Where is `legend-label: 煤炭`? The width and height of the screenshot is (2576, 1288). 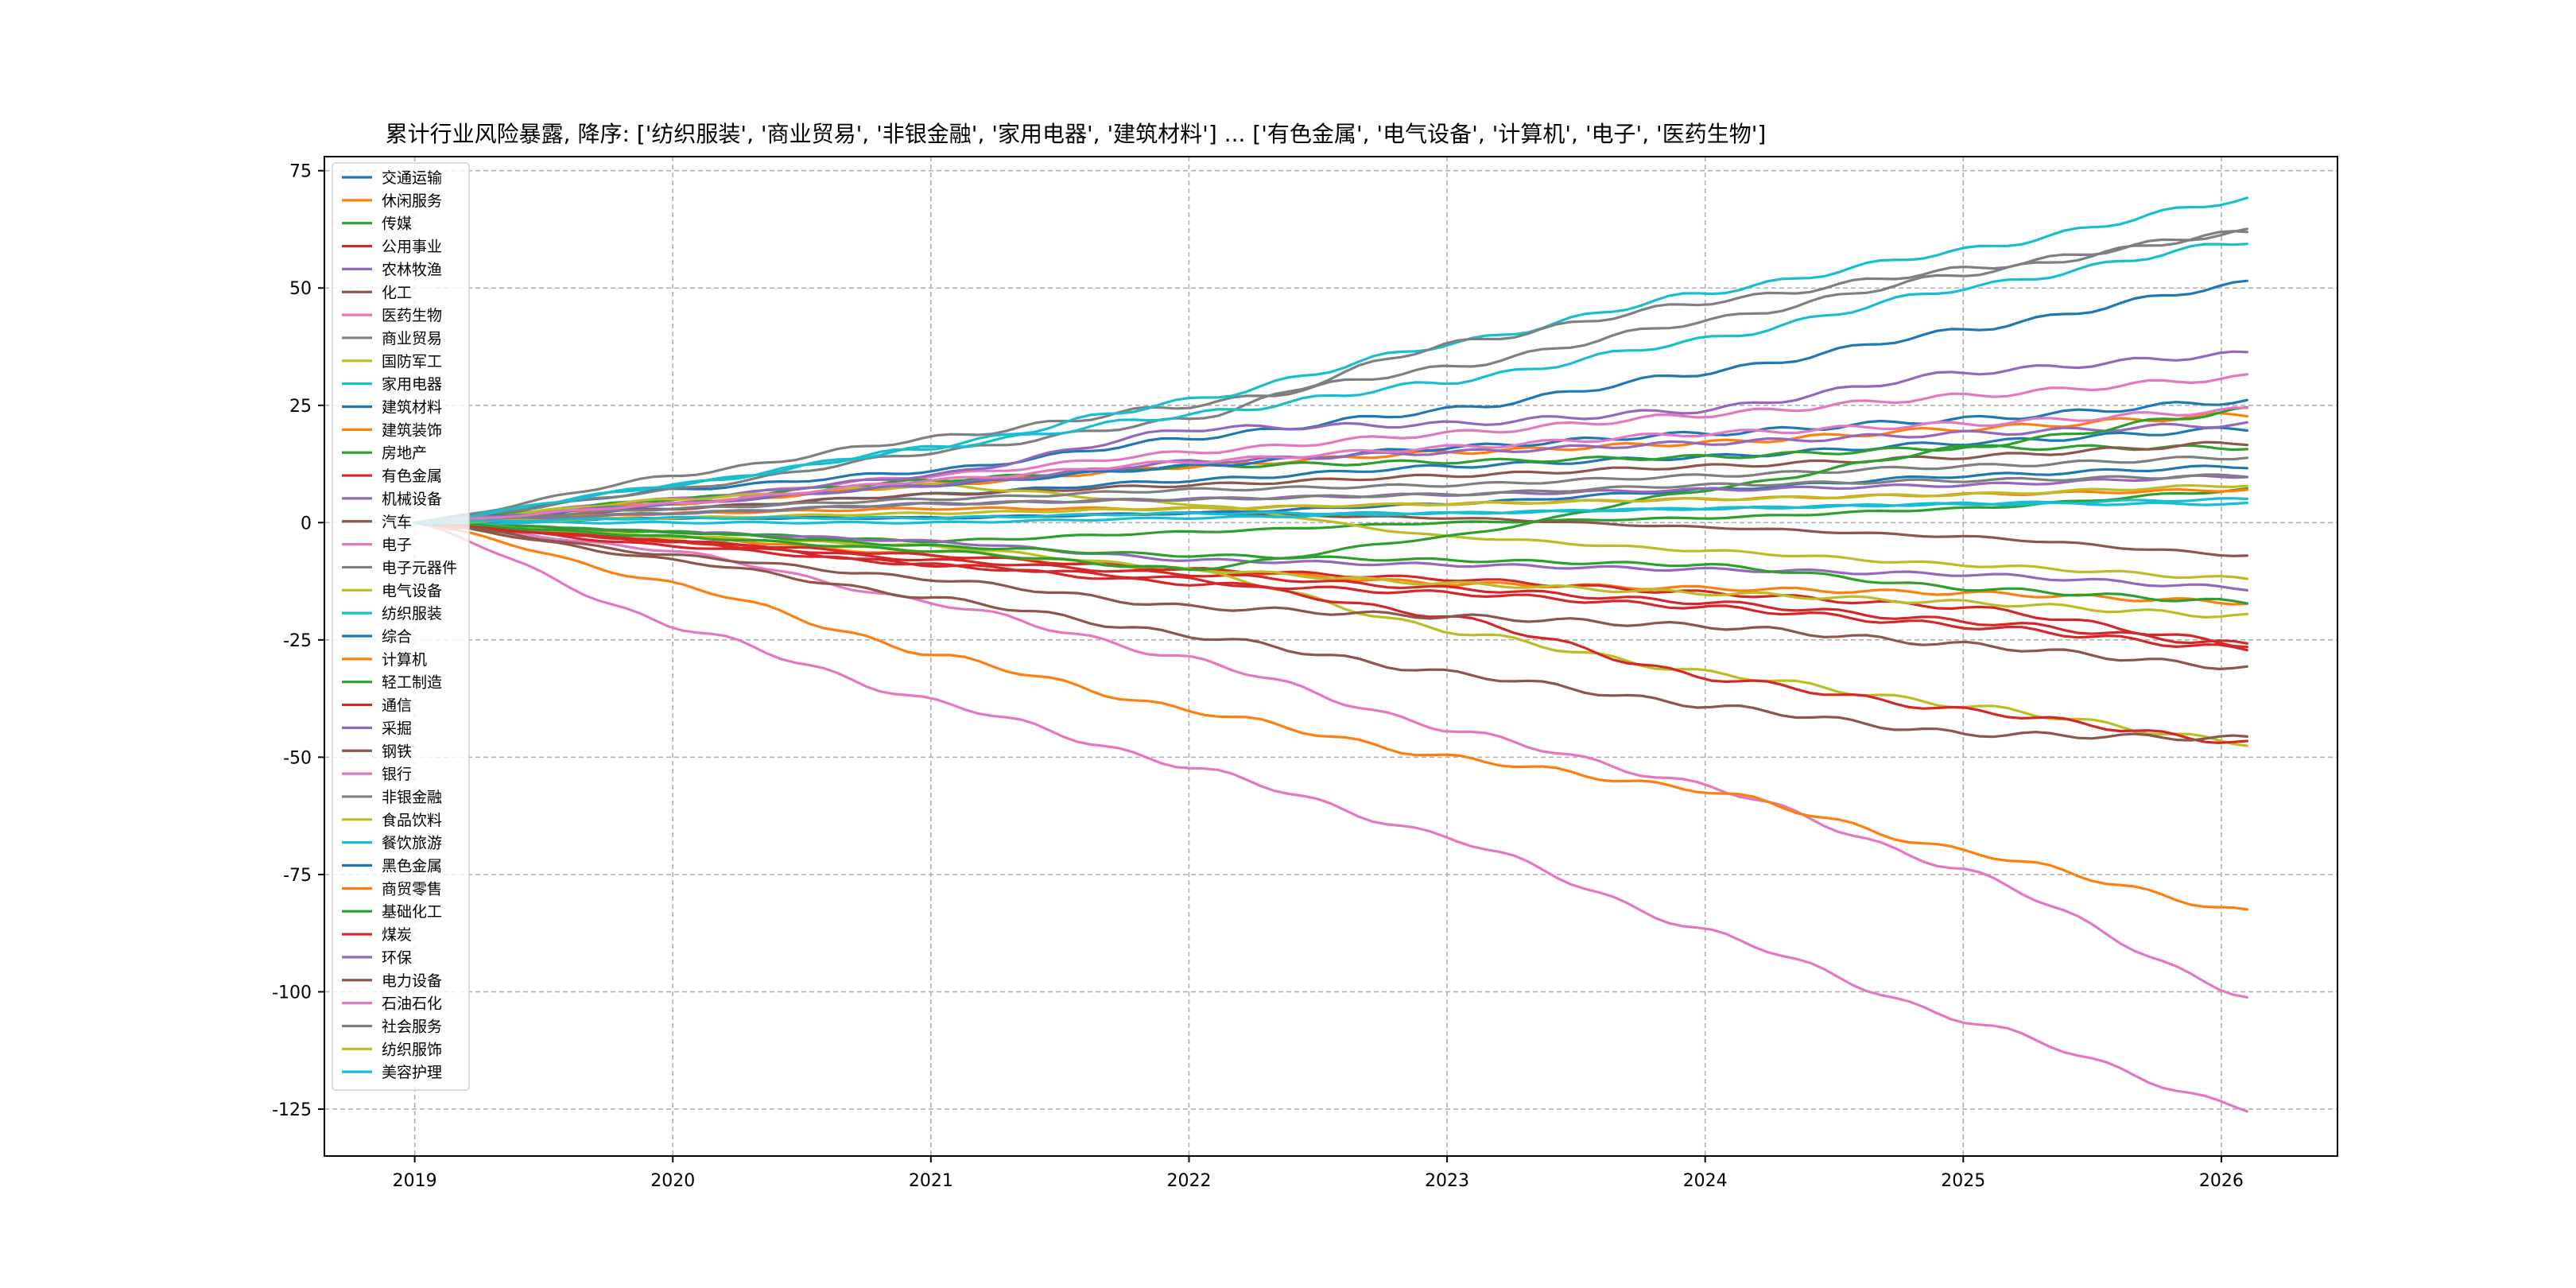
legend-label: 煤炭 is located at coordinates (397, 935).